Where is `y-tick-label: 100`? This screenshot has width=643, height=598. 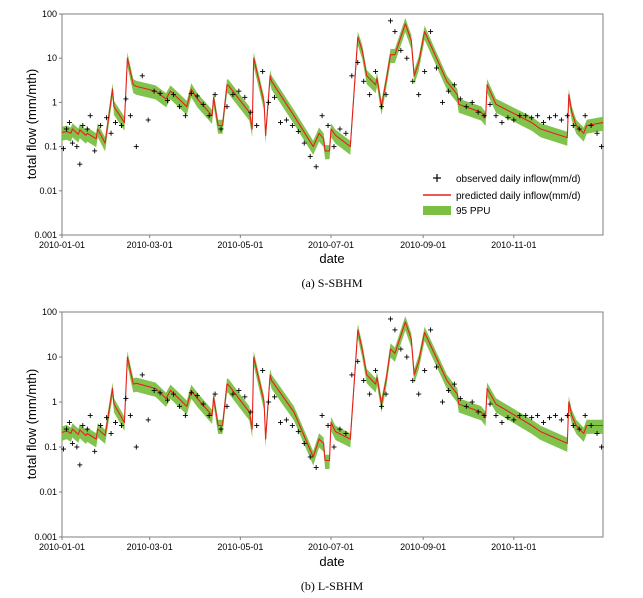 y-tick-label: 100 is located at coordinates (49, 14).